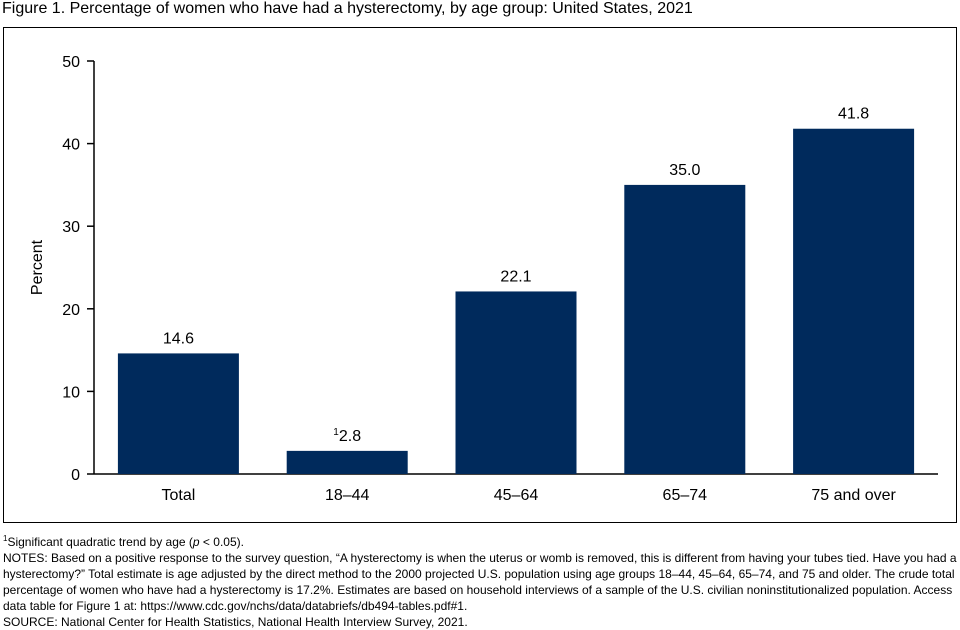  Describe the element at coordinates (71, 310) in the screenshot. I see `y-tick-label: 20` at that location.